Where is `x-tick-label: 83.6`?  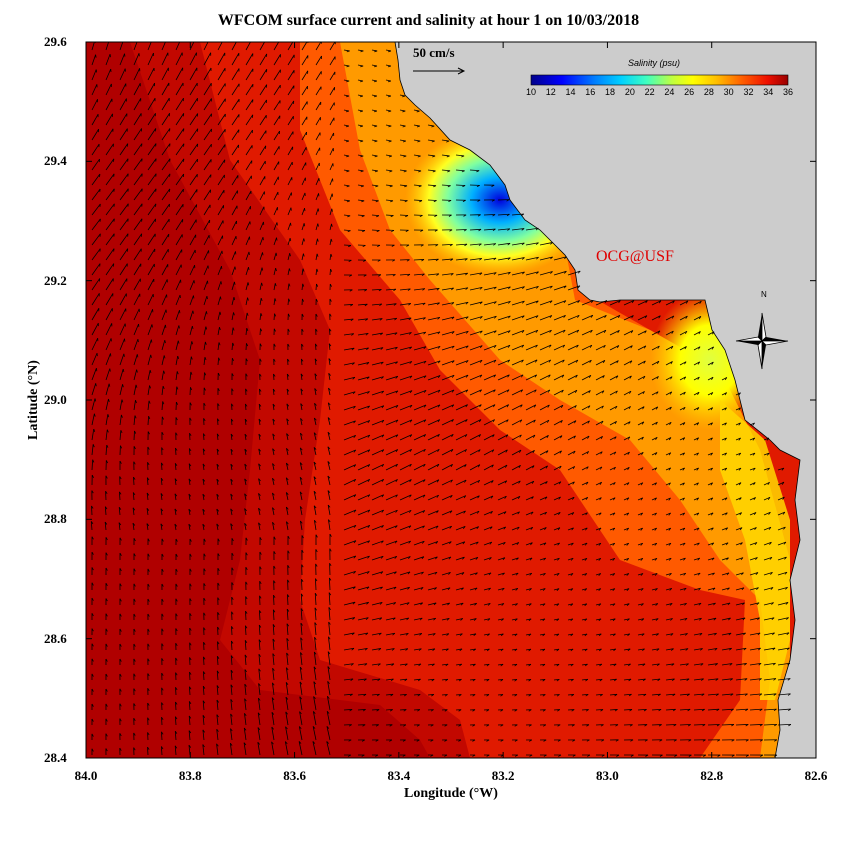
x-tick-label: 83.6 is located at coordinates (294, 775).